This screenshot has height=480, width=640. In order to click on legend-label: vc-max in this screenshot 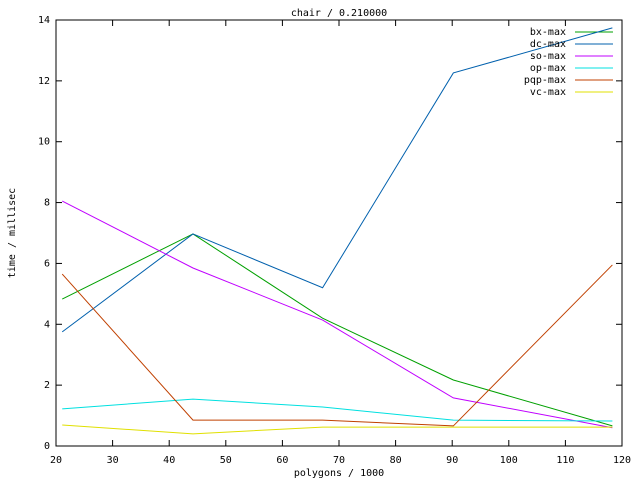, I will do `click(548, 92)`.